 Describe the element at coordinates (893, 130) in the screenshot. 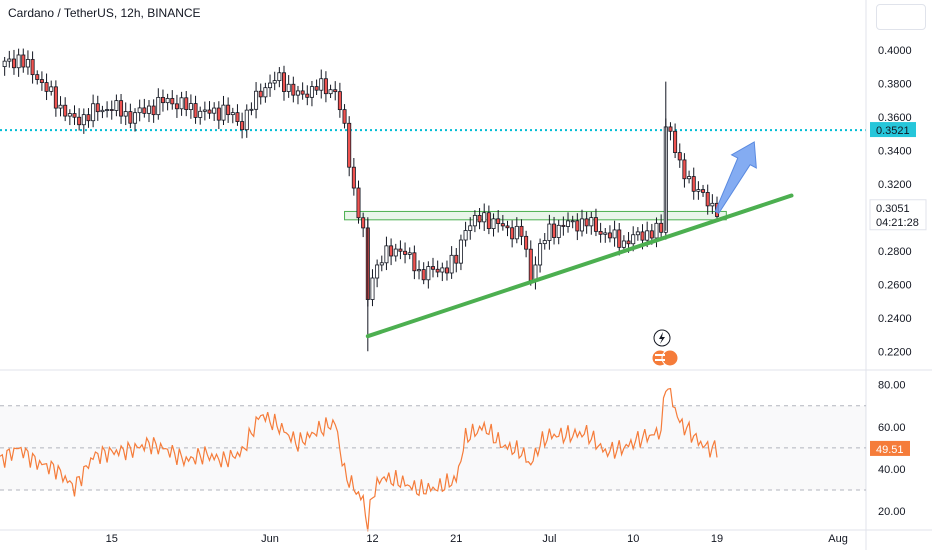

I see `level-price-tag` at that location.